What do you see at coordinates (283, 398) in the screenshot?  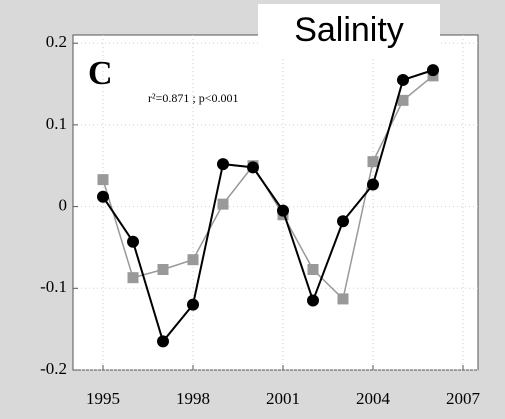 I see `x-tick-label: 2001` at bounding box center [283, 398].